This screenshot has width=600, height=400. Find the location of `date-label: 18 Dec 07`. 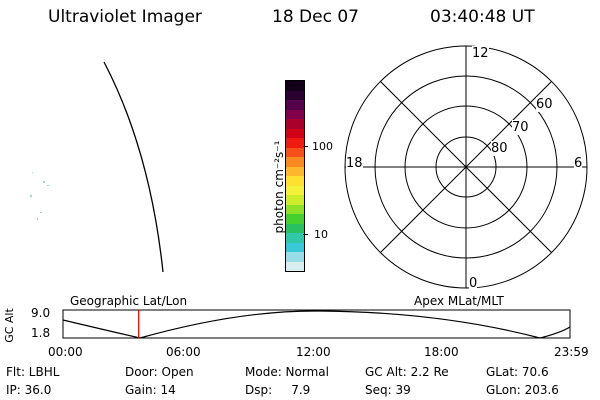

date-label: 18 Dec 07 is located at coordinates (315, 17).